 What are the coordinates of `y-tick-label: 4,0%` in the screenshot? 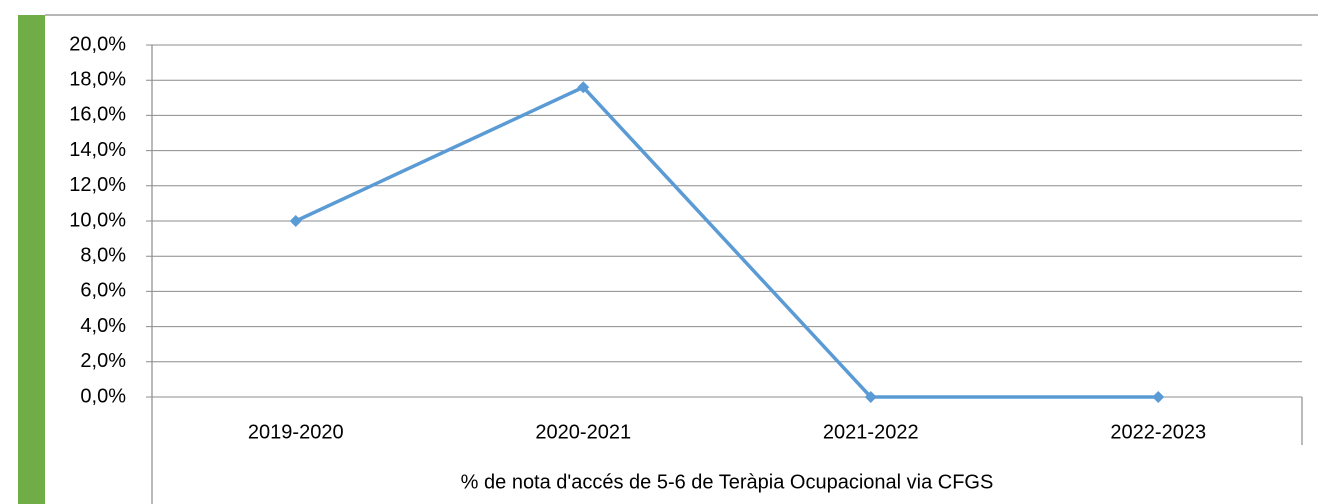 It's located at (103, 326).